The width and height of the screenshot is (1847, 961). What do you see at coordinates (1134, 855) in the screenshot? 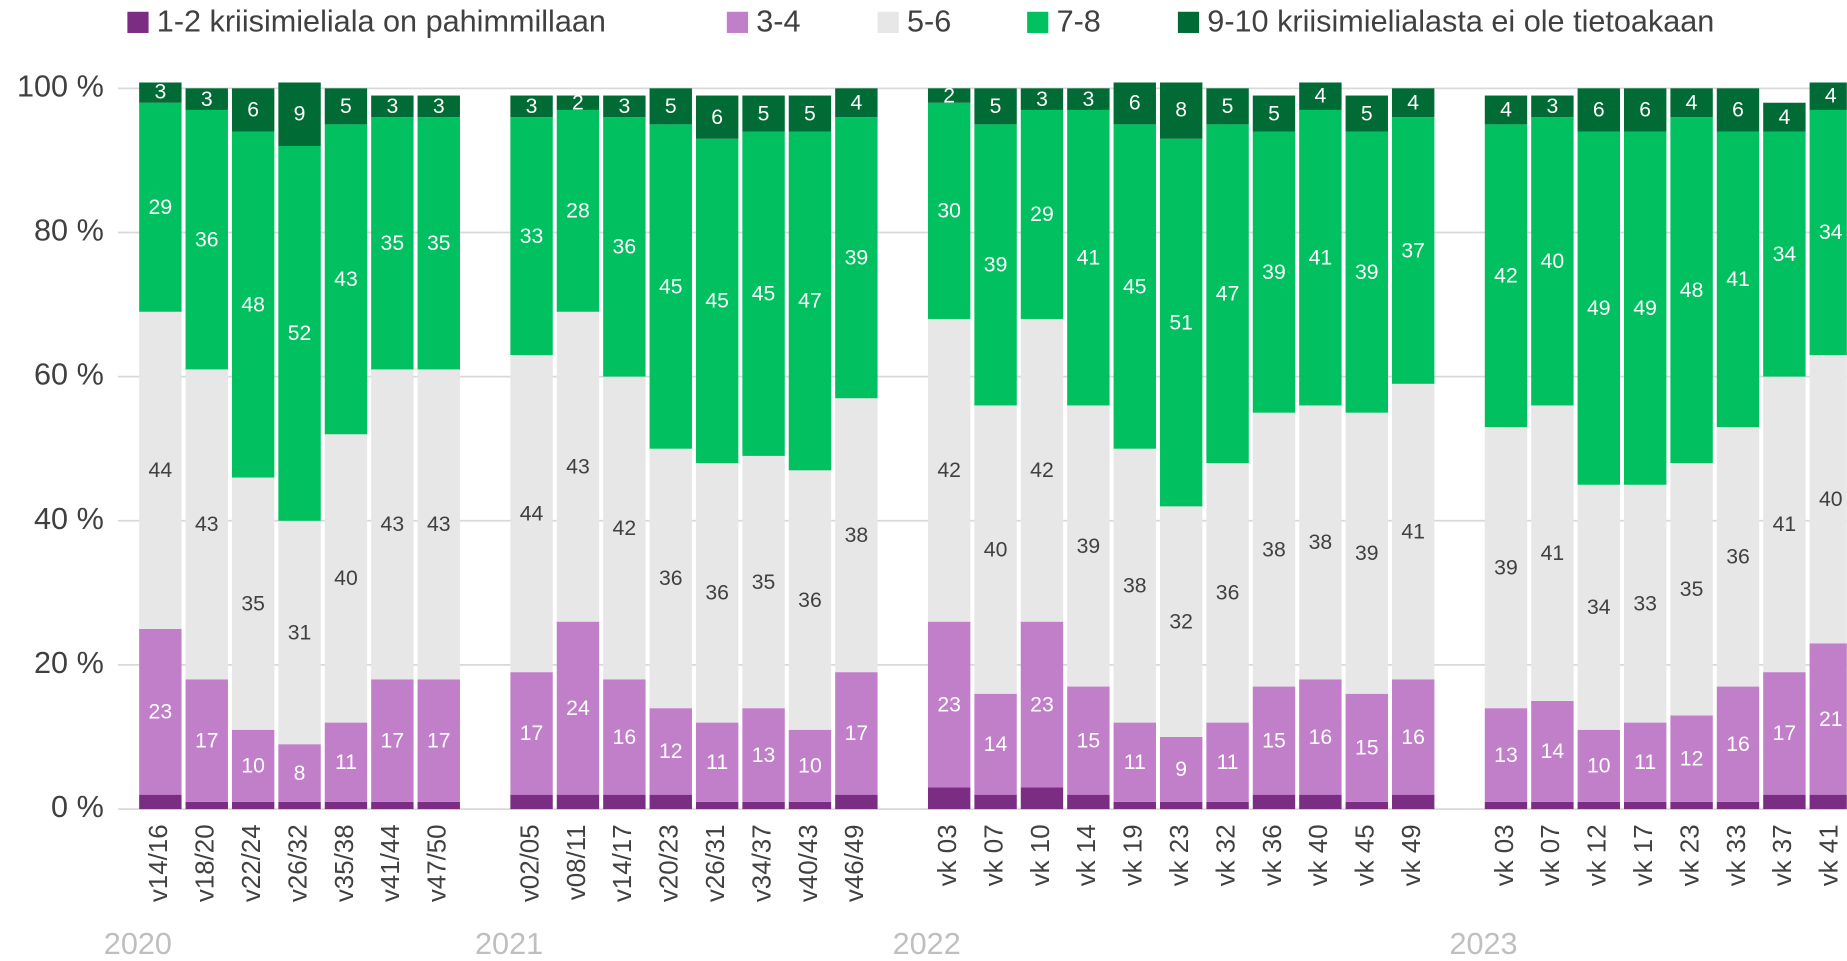
I see `x-tick-label: vk 19` at bounding box center [1134, 855].